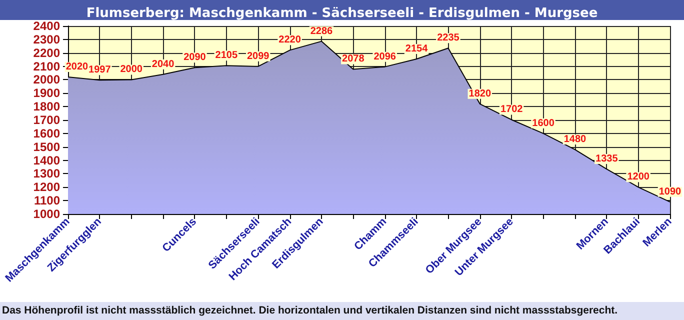 Image resolution: width=684 pixels, height=320 pixels. What do you see at coordinates (46, 39) in the screenshot?
I see `y-tick-label: 2300` at bounding box center [46, 39].